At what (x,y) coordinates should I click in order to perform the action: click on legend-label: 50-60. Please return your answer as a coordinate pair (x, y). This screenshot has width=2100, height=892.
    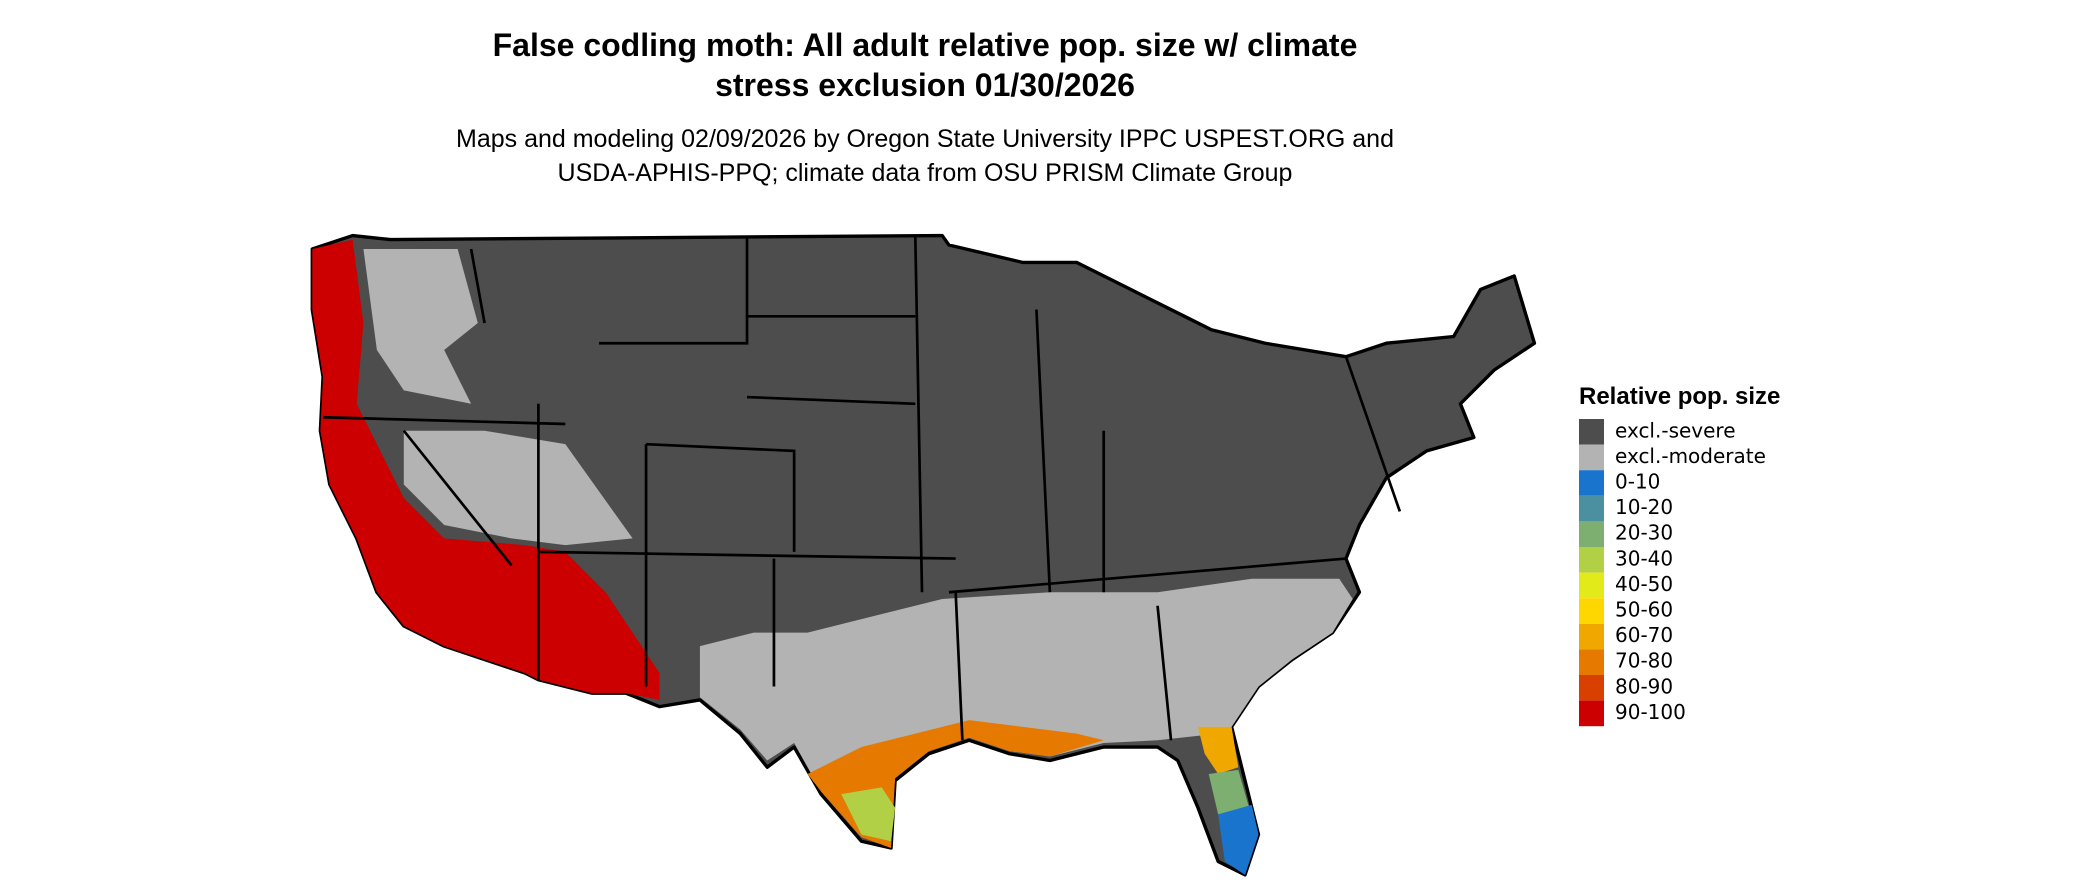
    Looking at the image, I should click on (1644, 610).